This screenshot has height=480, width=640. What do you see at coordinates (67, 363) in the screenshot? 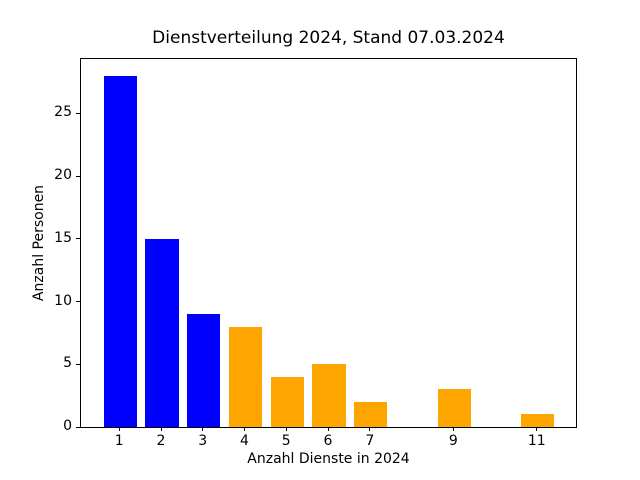
I see `y-tick-label-5: 5` at bounding box center [67, 363].